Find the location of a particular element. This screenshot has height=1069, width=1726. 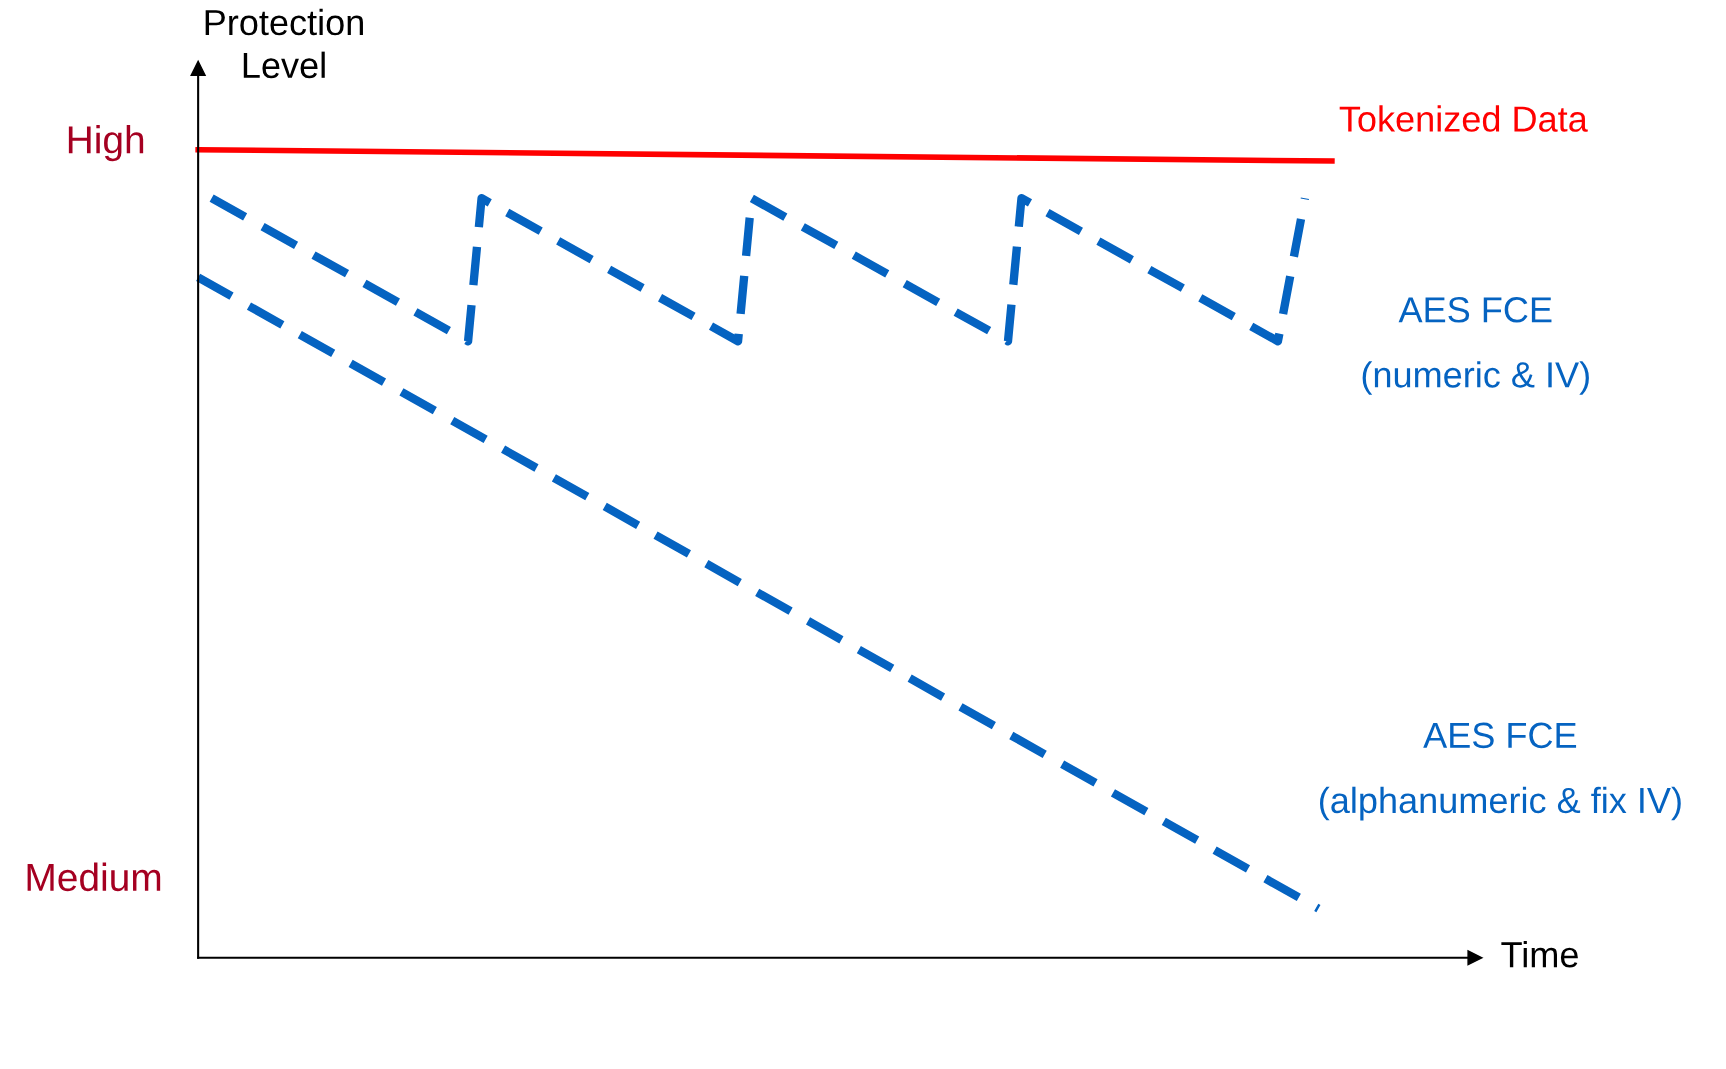

y-axis-title: Protection Level is located at coordinates (284, 43).